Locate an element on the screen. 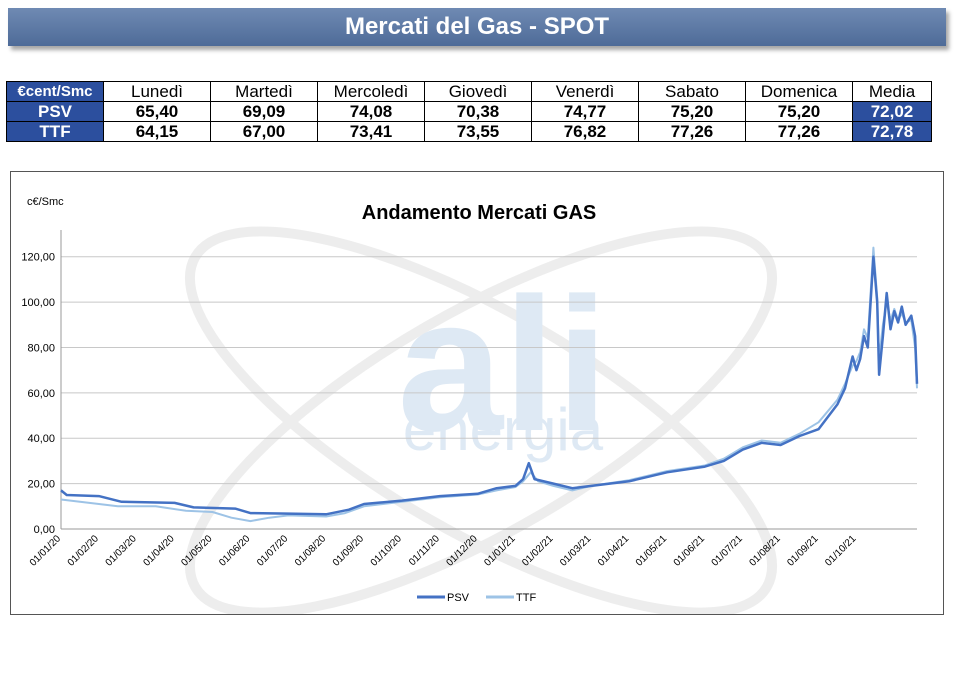  legend-label-ttf: TTF is located at coordinates (526, 598).